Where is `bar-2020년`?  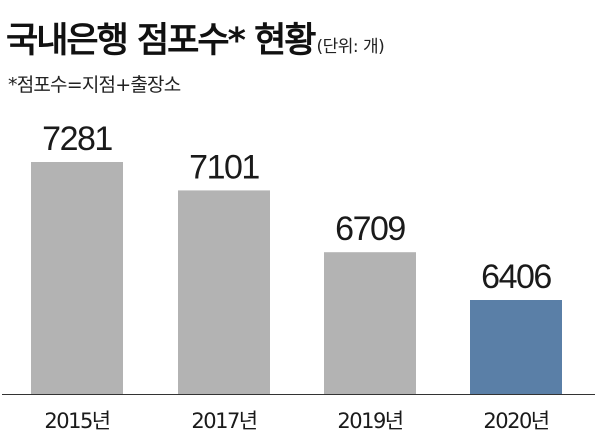 bar-2020년 is located at coordinates (516, 347).